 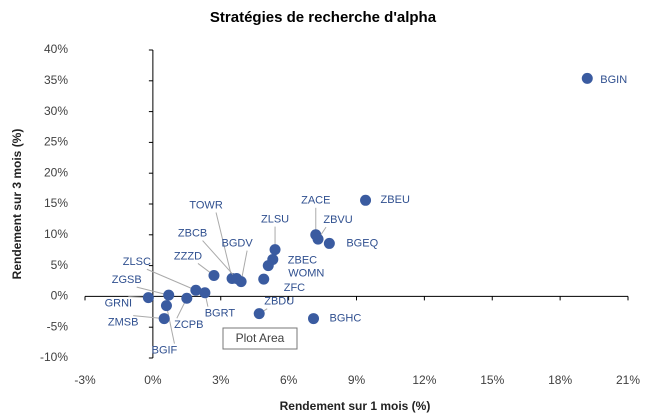 What do you see at coordinates (306, 274) in the screenshot?
I see `point-label: WOMN` at bounding box center [306, 274].